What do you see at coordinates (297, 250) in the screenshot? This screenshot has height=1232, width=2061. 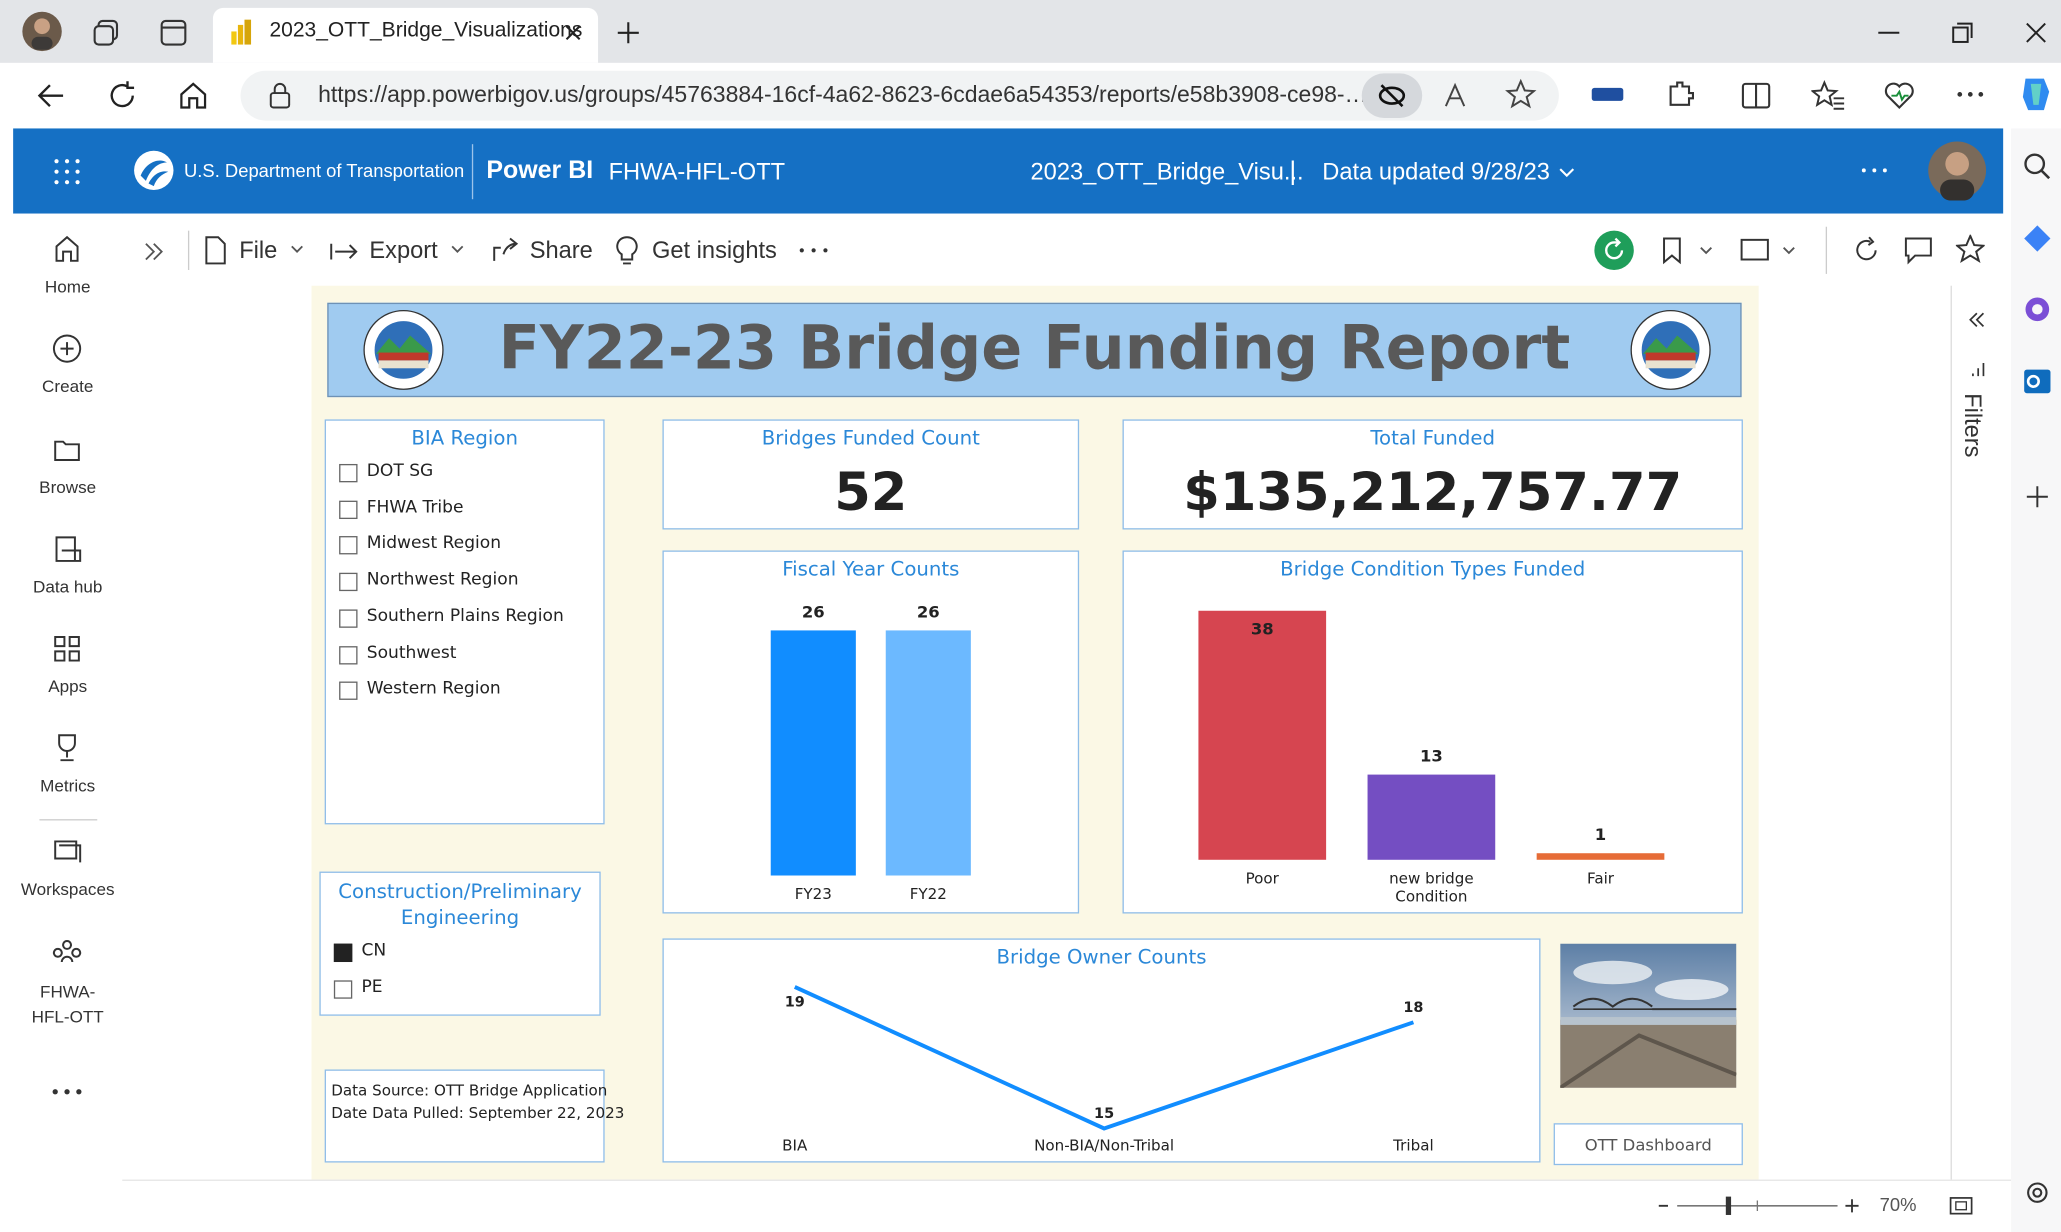 I see `file-chevron` at bounding box center [297, 250].